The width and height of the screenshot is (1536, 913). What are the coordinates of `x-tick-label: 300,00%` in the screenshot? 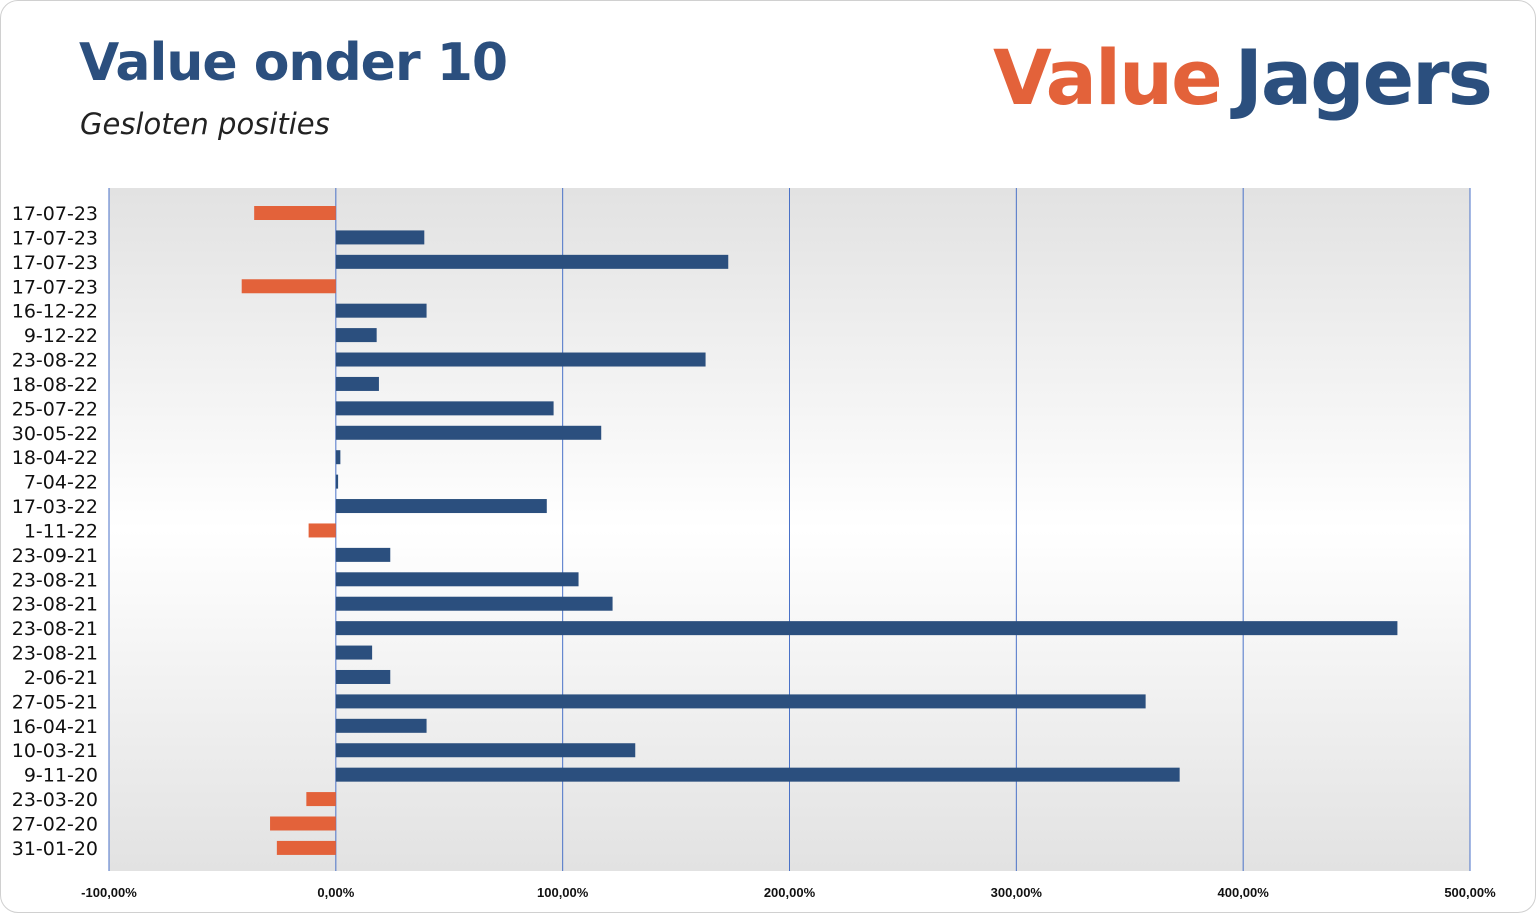 It's located at (1017, 892).